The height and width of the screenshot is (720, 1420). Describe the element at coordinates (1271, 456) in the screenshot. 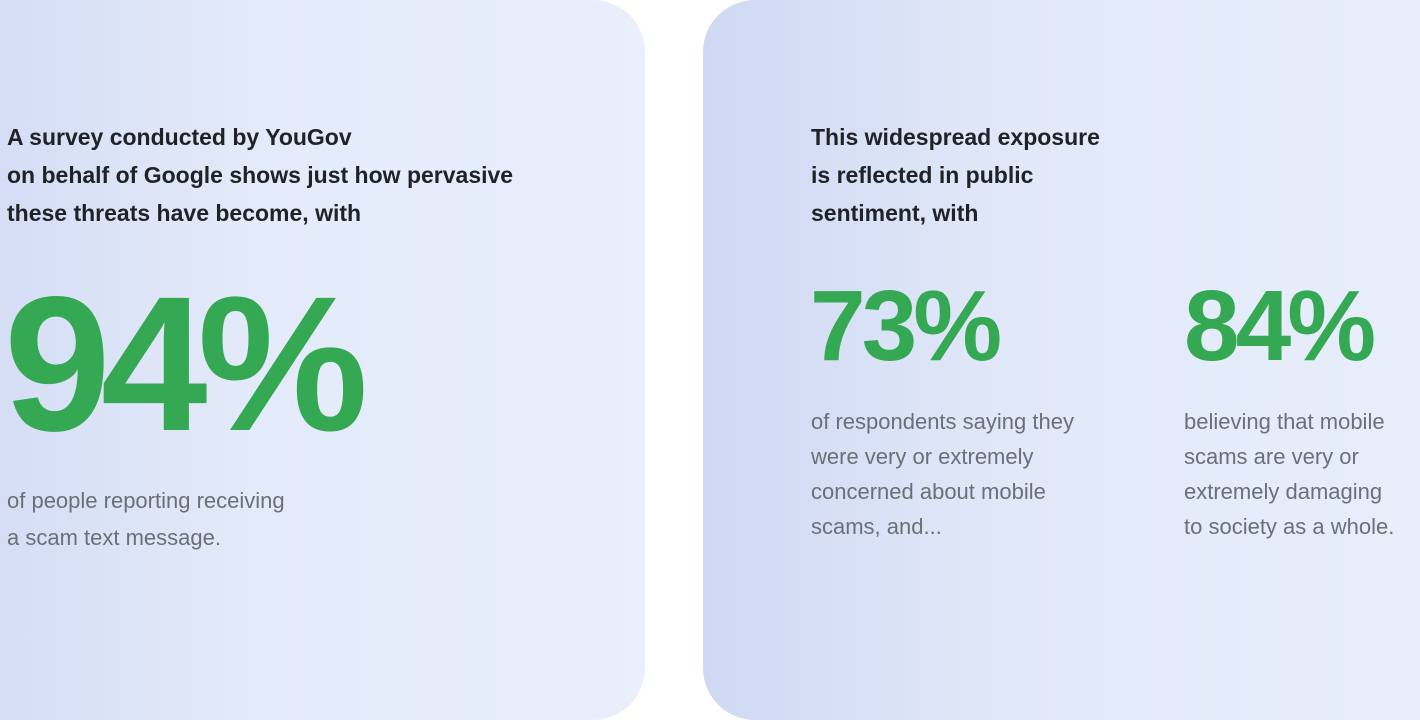

I see `desc-line: scams are very or` at that location.